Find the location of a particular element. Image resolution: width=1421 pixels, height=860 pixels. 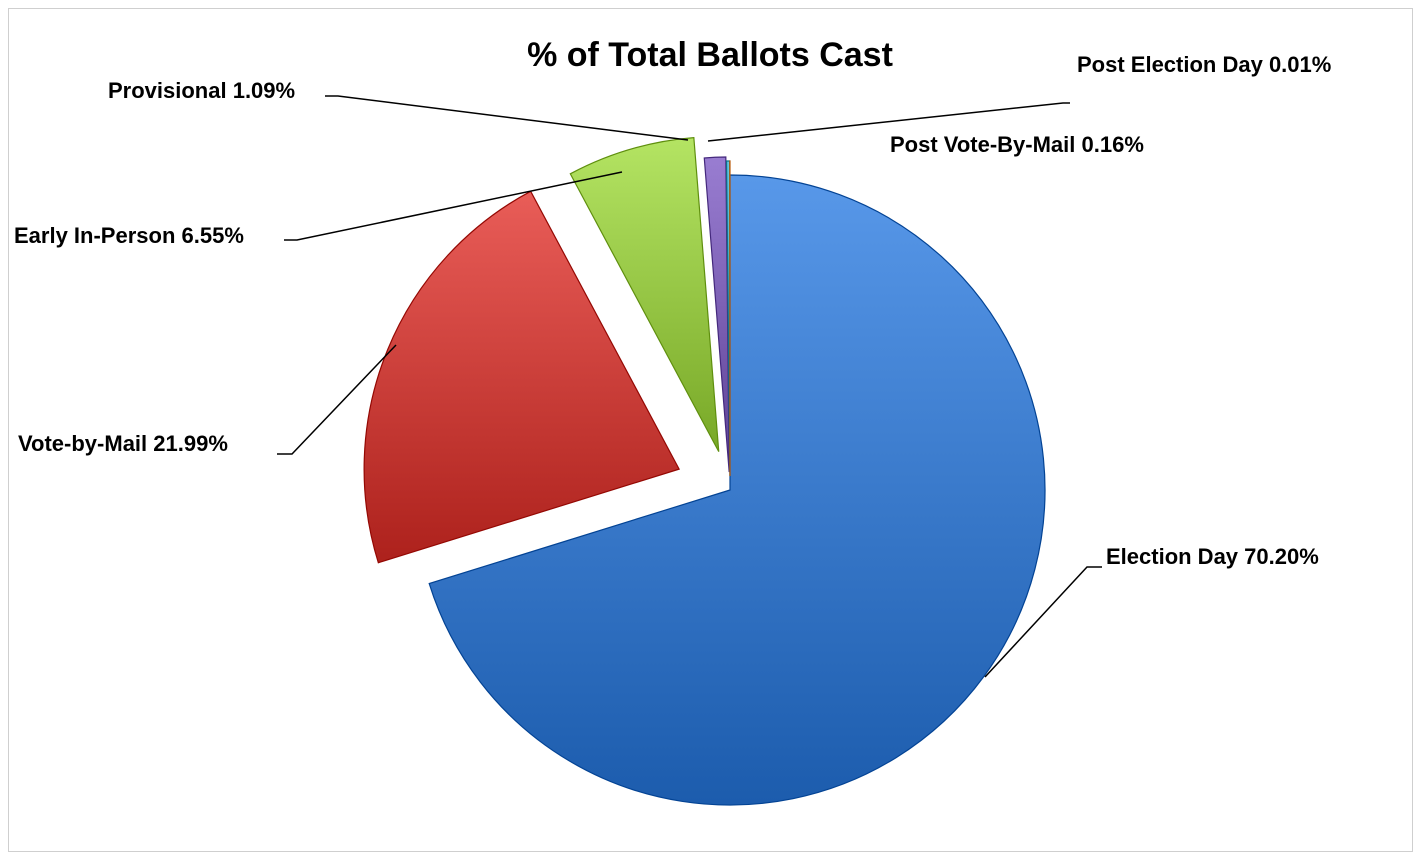

data-label-provisional: Provisional 1.09% is located at coordinates (201, 90).